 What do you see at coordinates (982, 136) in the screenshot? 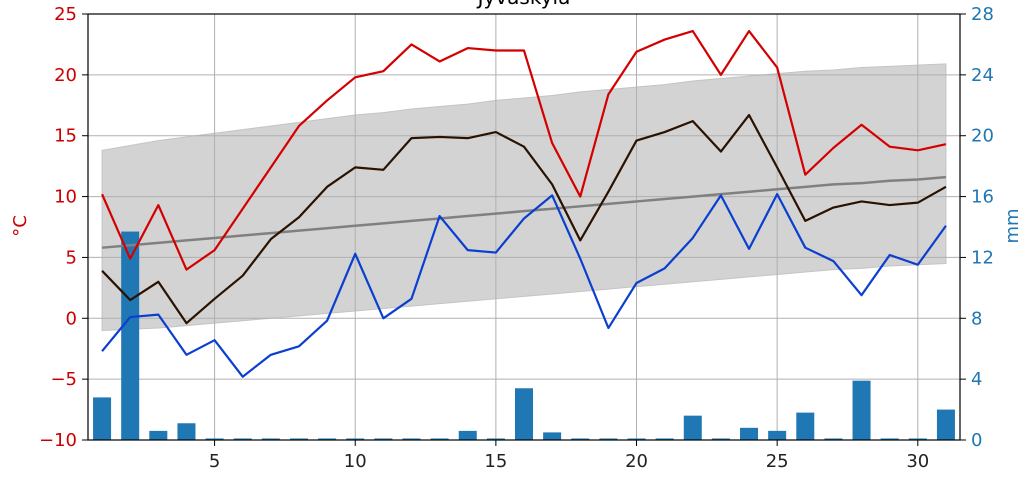
I see `y-right-tick-label: 20` at bounding box center [982, 136].